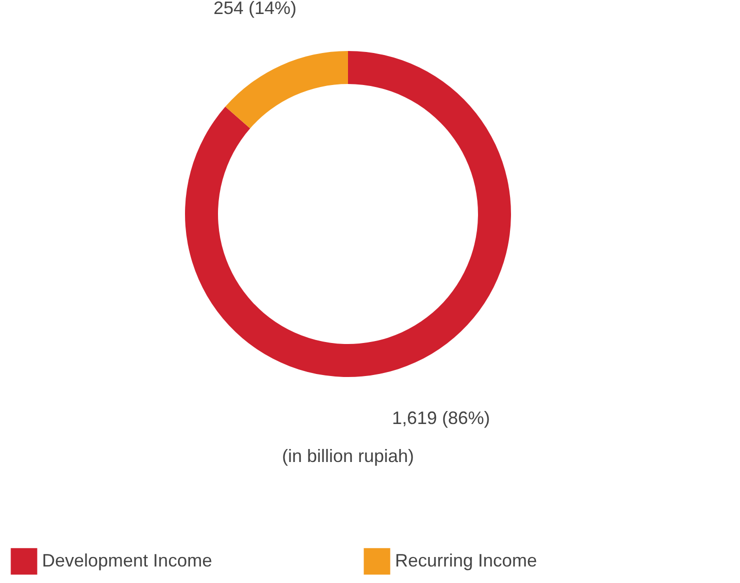 This screenshot has width=740, height=583. Describe the element at coordinates (255, 9) in the screenshot. I see `data-label: 254 (14%)` at that location.